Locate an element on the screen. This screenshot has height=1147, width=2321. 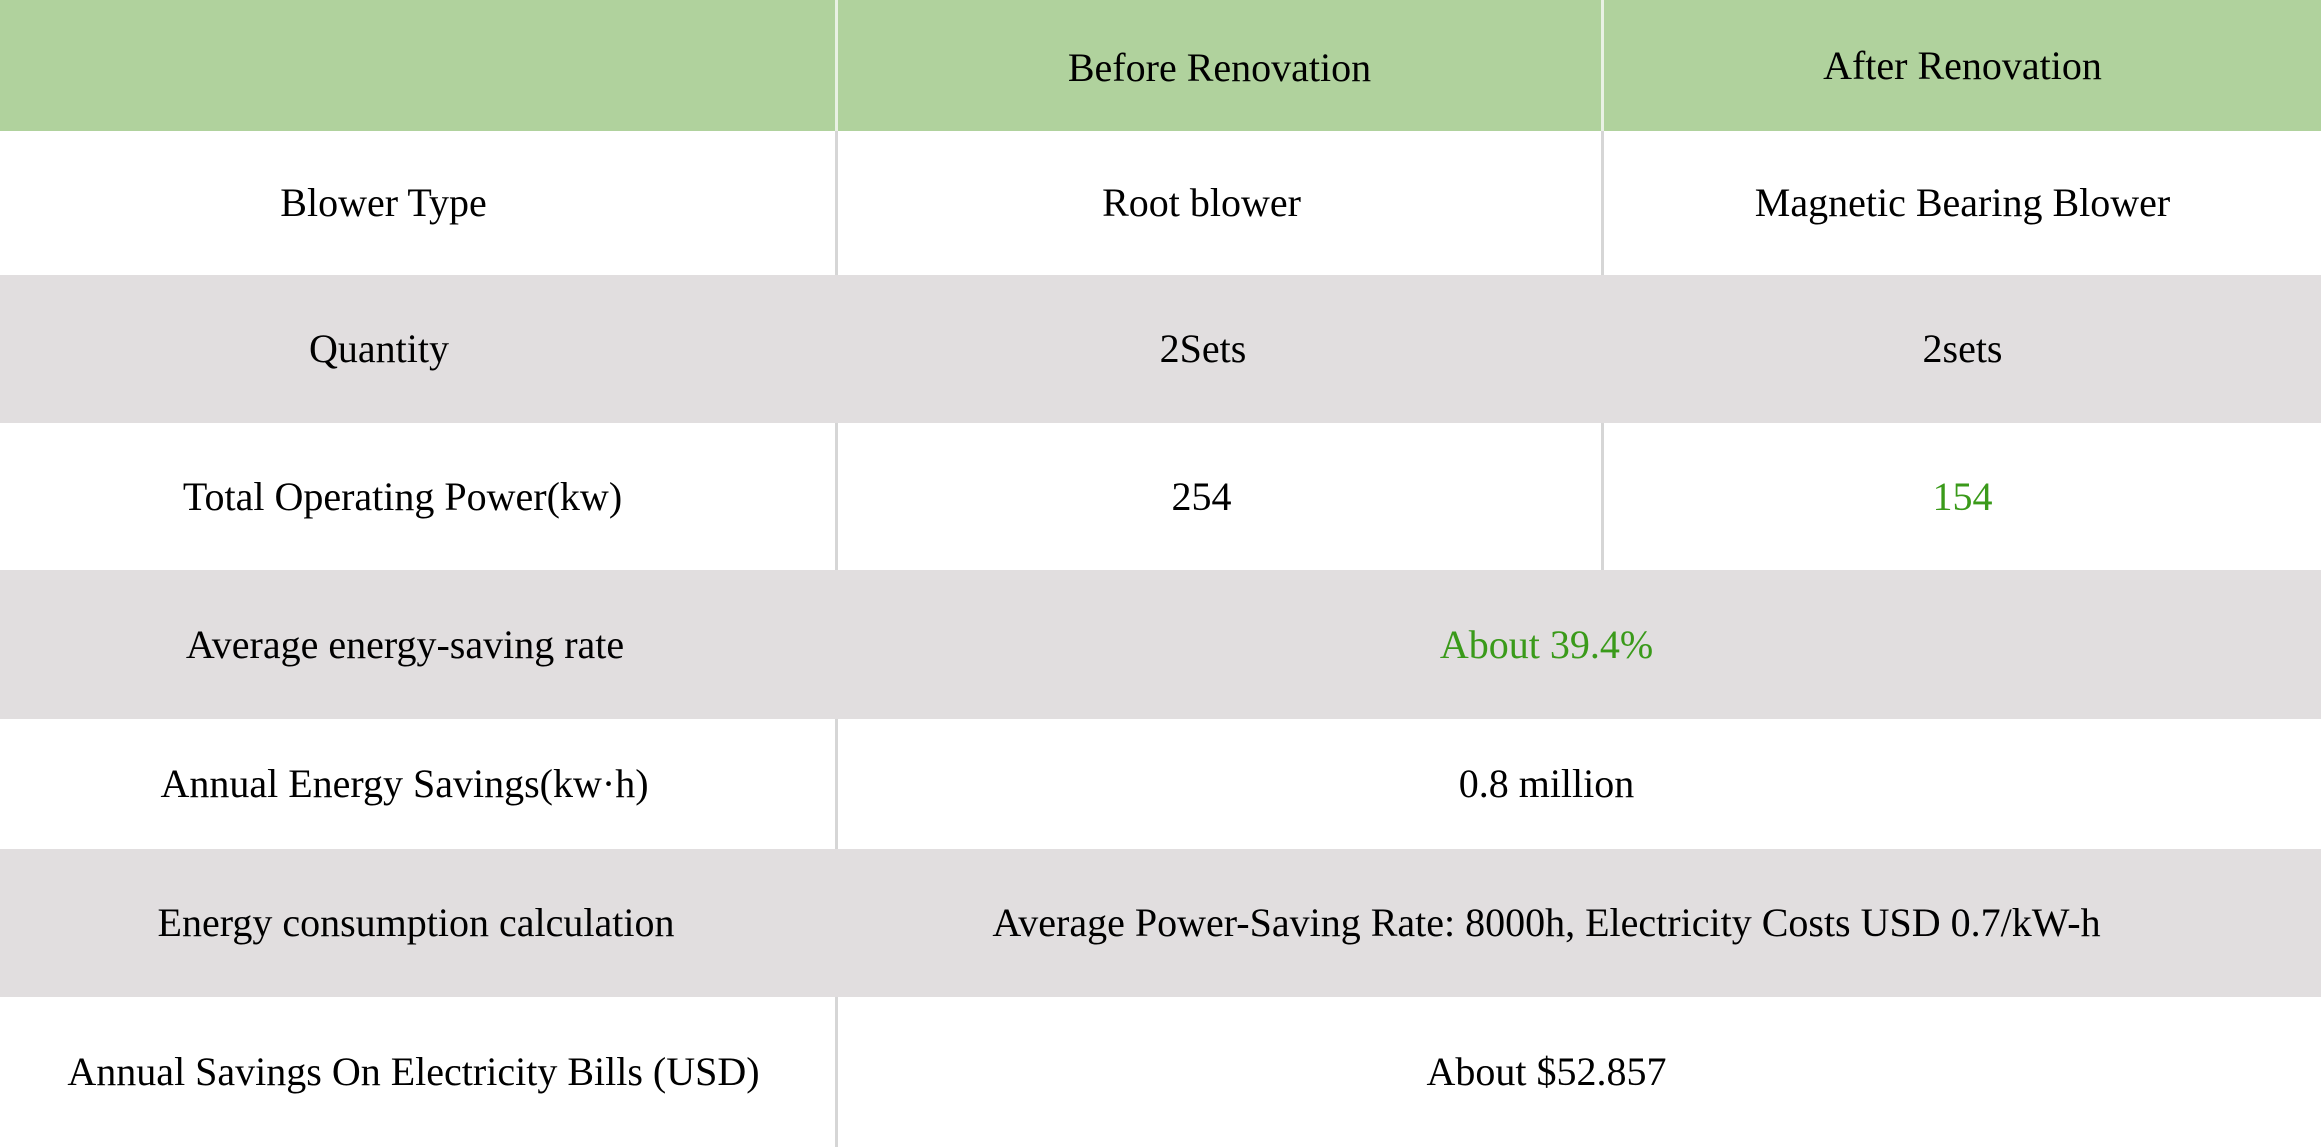
header-before-renovation: Before Renovation is located at coordinates (1221, 65).